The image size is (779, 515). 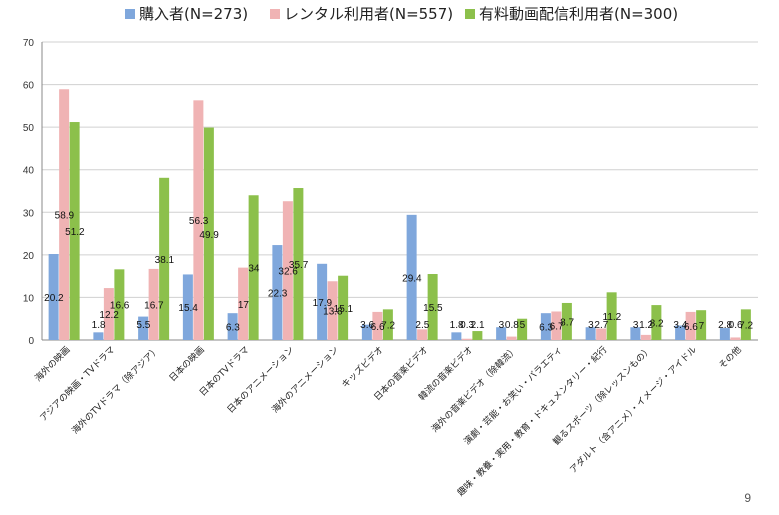 What do you see at coordinates (730, 358) in the screenshot?
I see `category-label-16: その他` at bounding box center [730, 358].